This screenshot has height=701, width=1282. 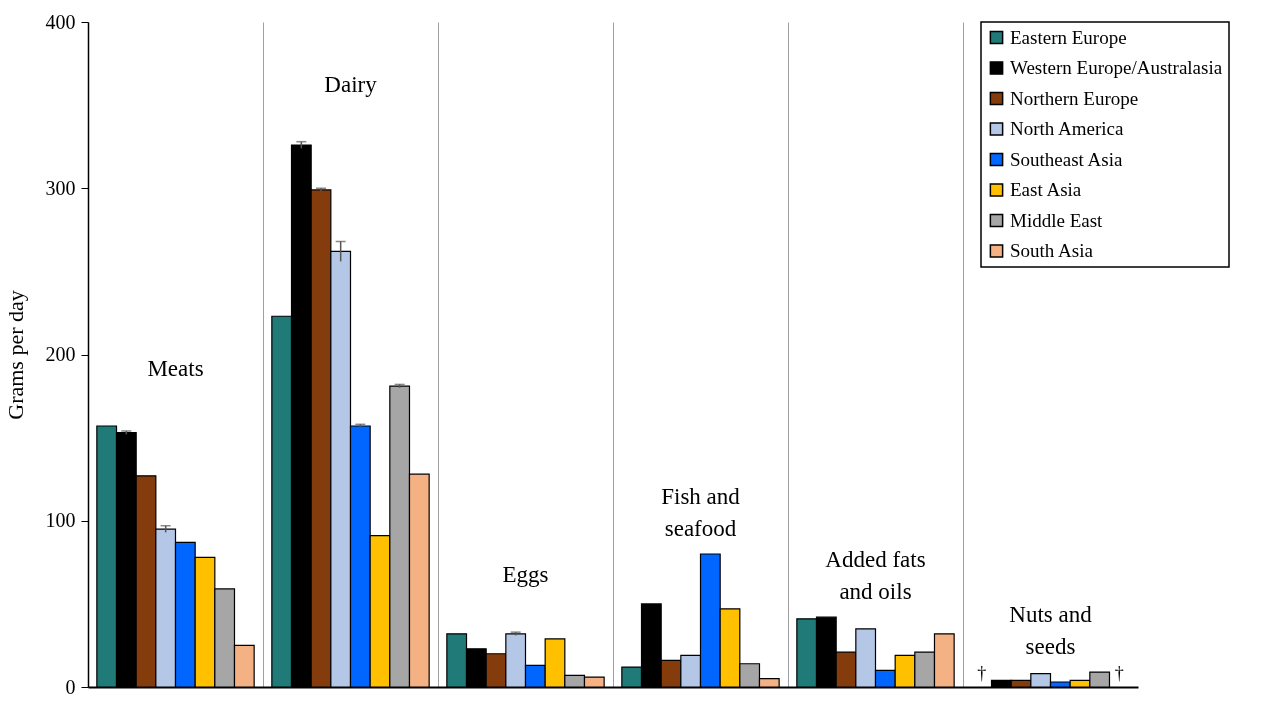 I want to click on y-tick-label: 0, so click(x=70, y=686).